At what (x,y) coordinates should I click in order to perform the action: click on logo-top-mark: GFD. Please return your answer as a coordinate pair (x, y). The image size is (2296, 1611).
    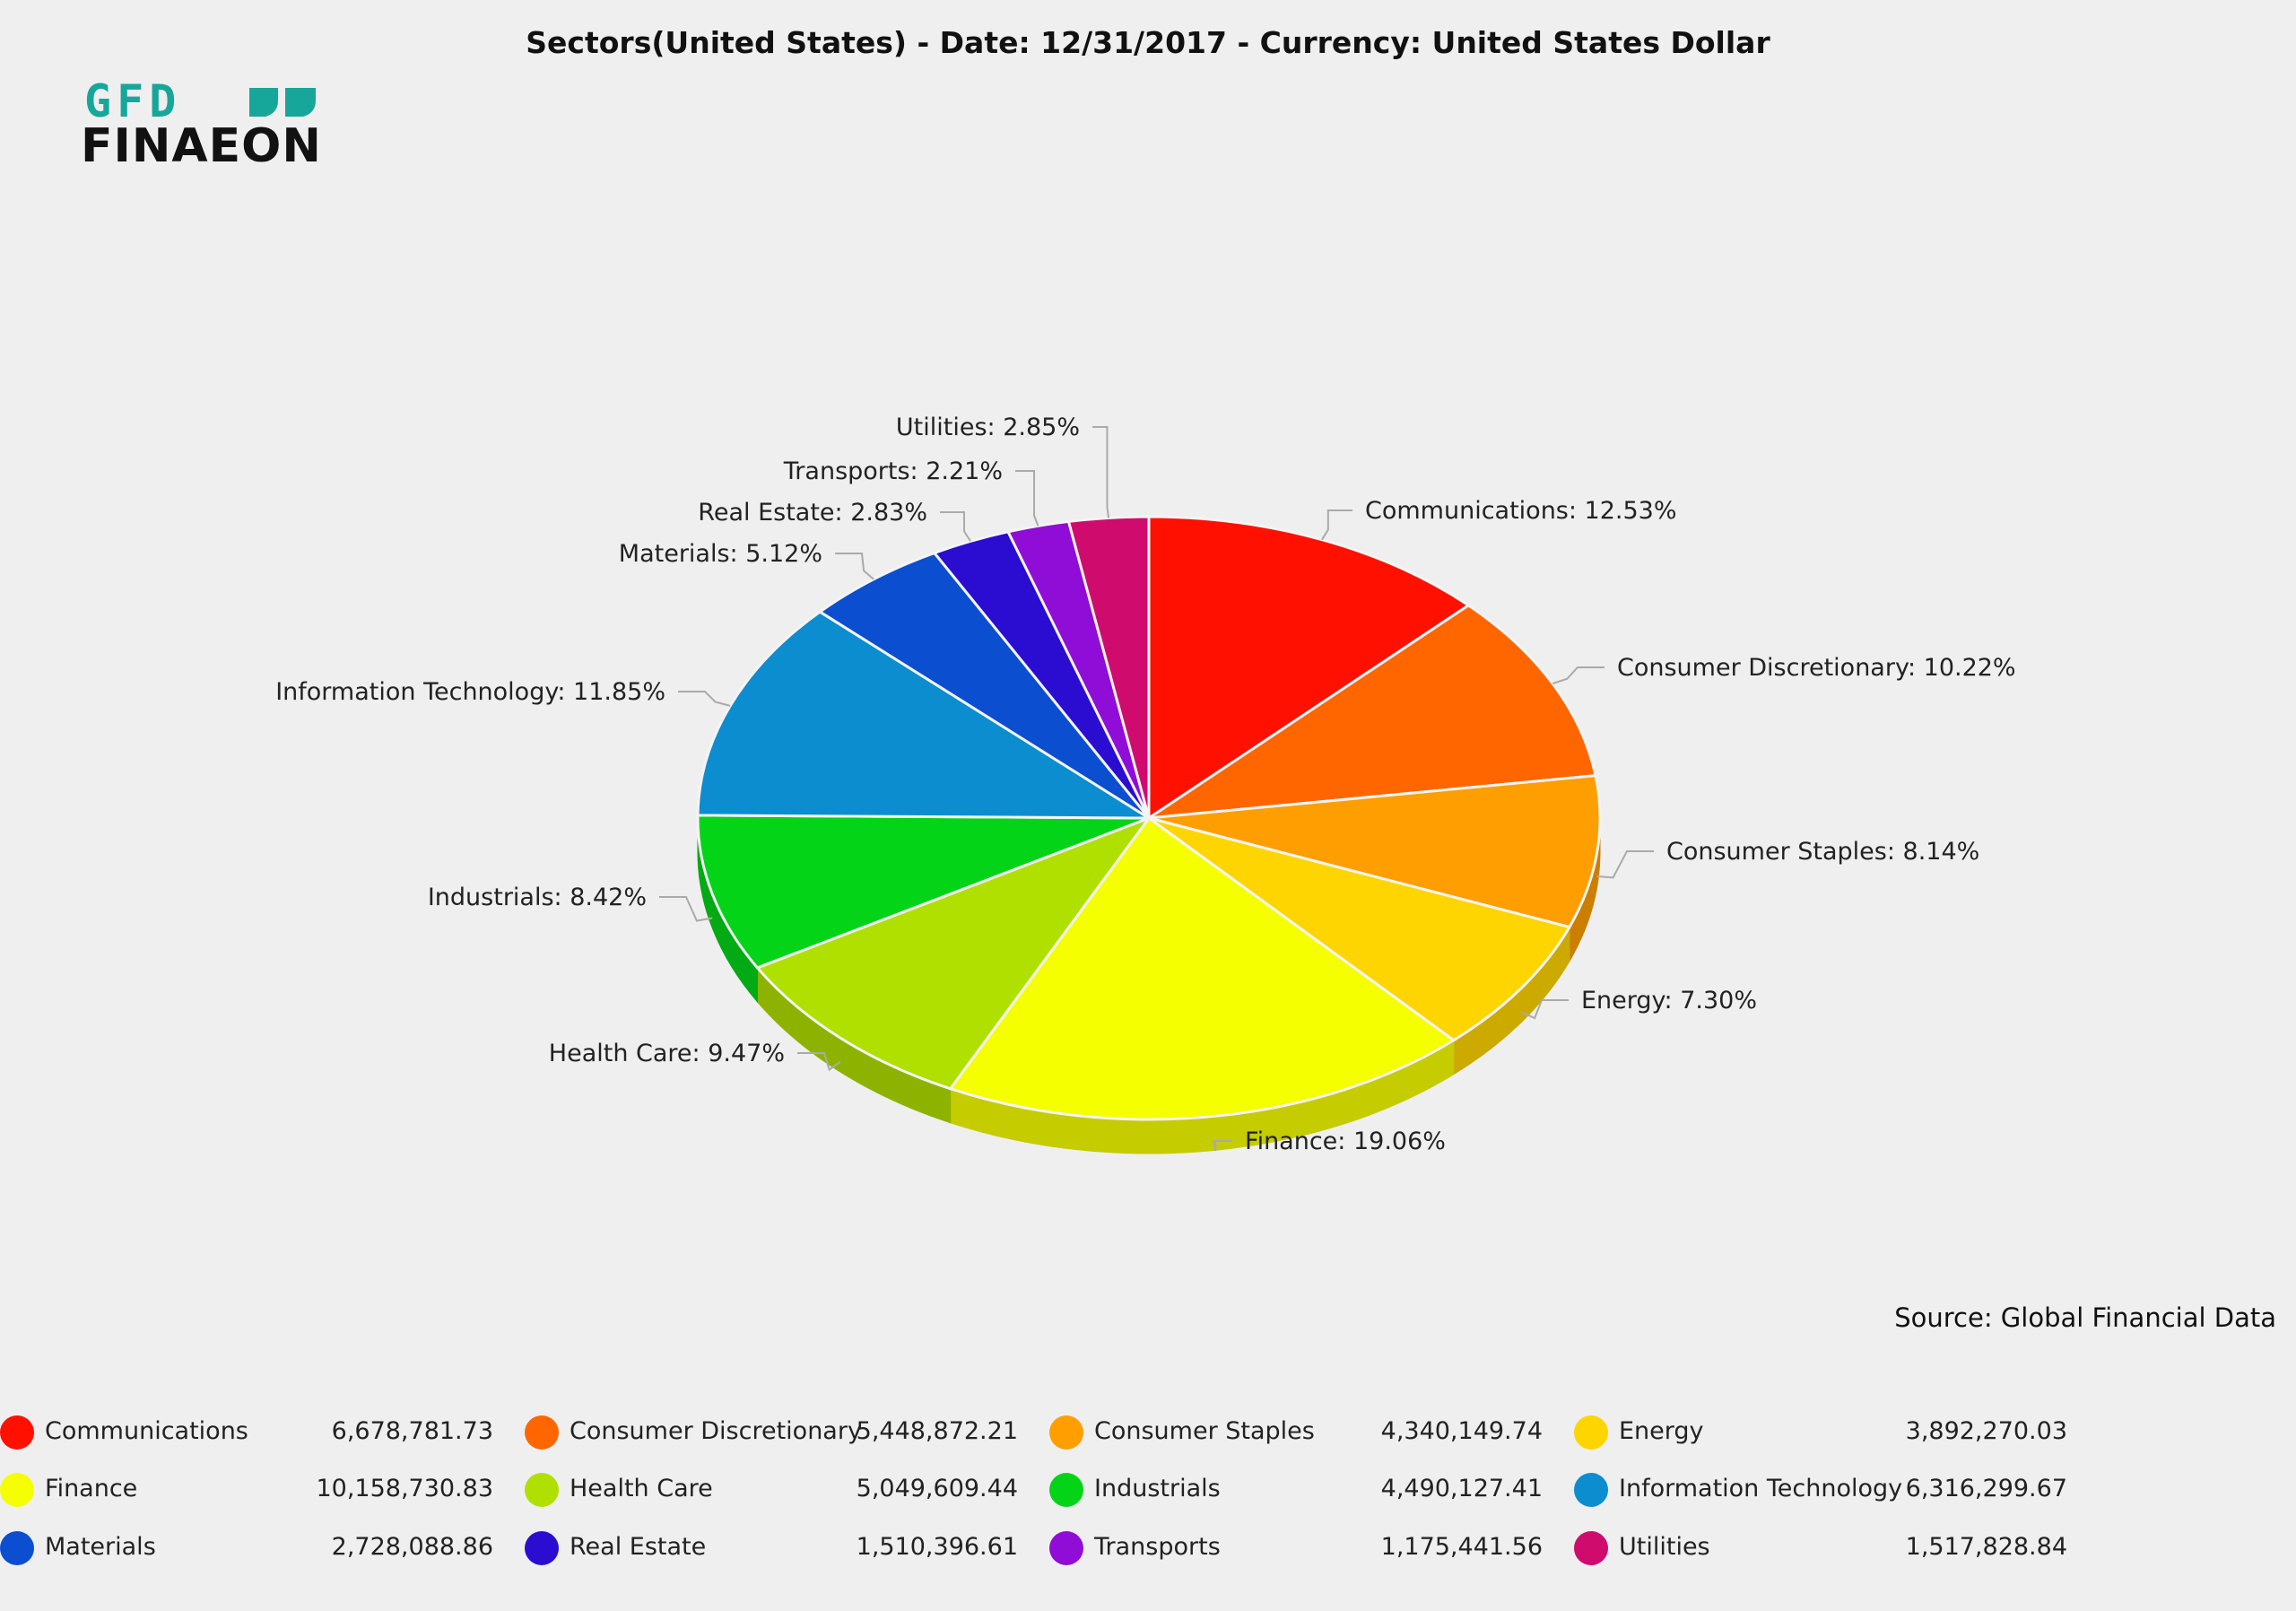
    Looking at the image, I should click on (200, 105).